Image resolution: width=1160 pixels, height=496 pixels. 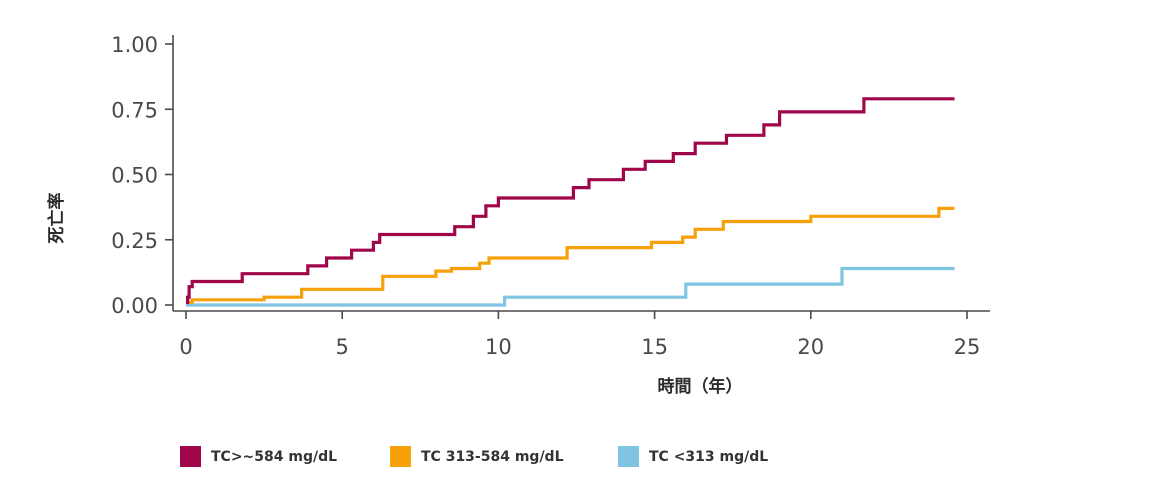 I want to click on x-tick-label: 0, so click(x=185, y=347).